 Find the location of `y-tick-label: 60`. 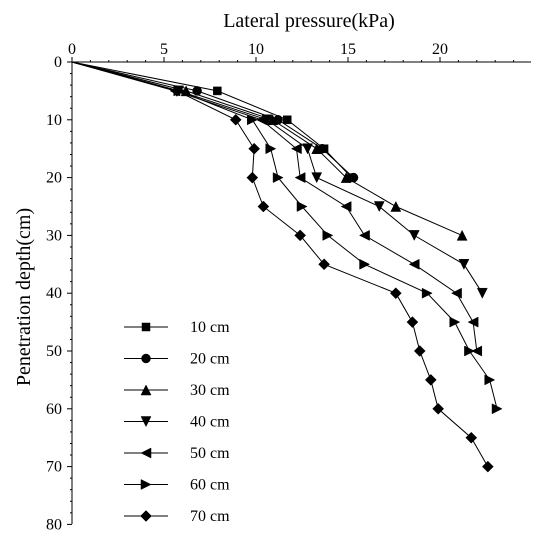

y-tick-label: 60 is located at coordinates (54, 409).